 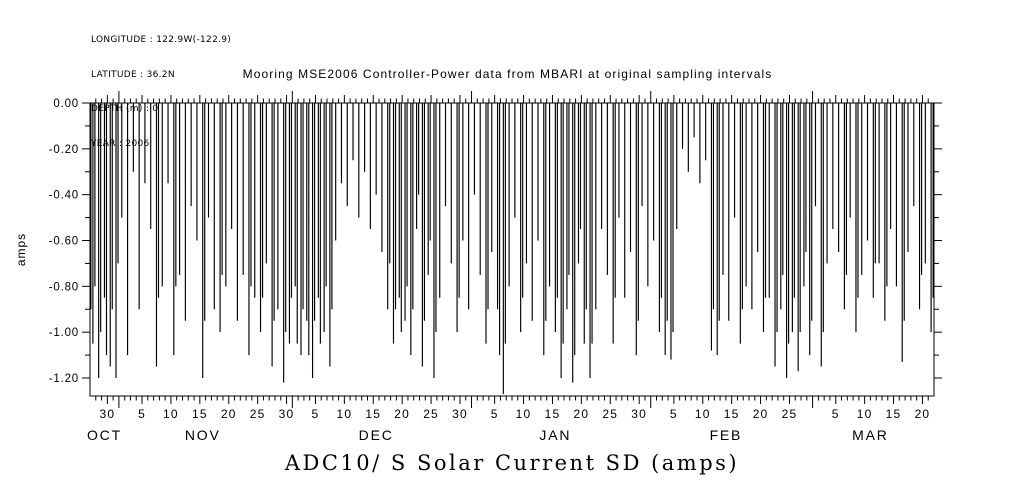 I want to click on y-tick-label: -1.20, so click(x=64, y=379).